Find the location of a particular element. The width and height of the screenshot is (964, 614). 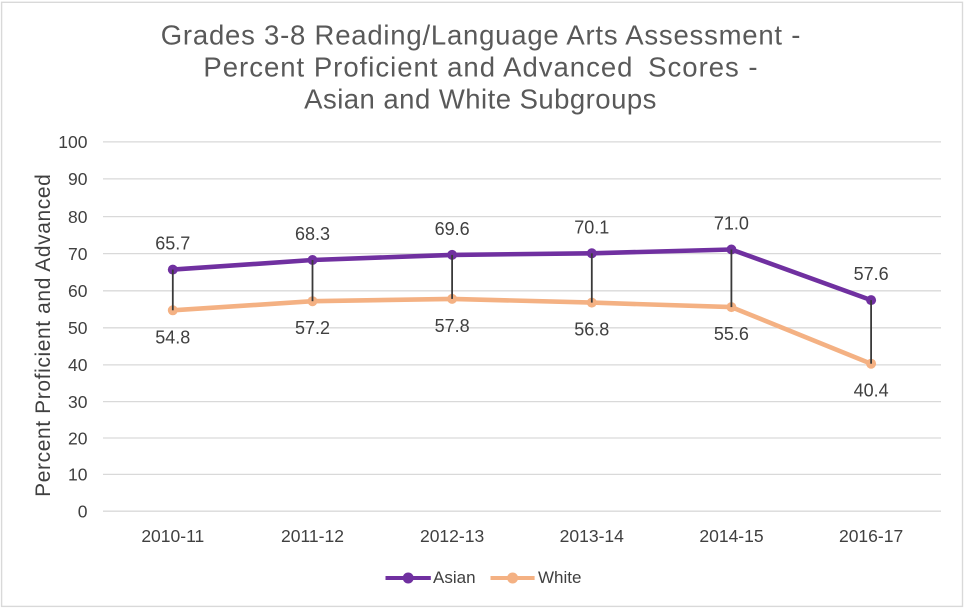

svg-text: 10 is located at coordinates (78, 475).